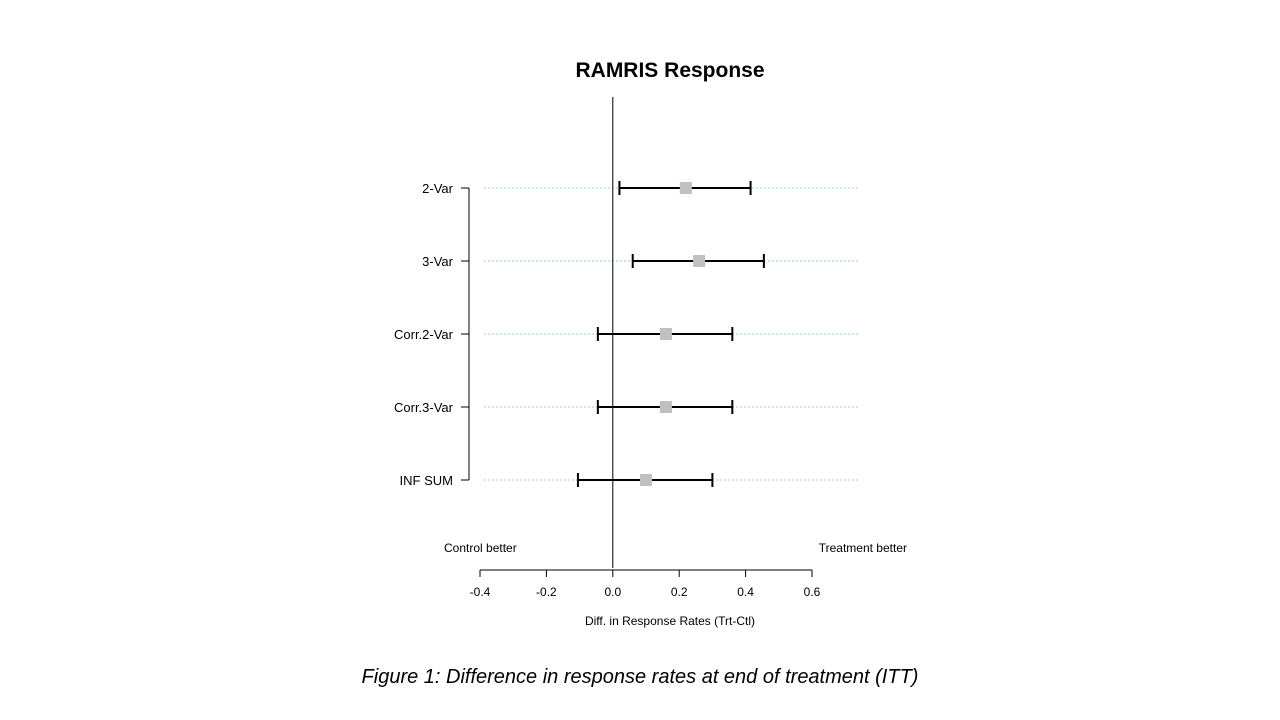  I want to click on category-label: Corr.2-Var, so click(424, 334).